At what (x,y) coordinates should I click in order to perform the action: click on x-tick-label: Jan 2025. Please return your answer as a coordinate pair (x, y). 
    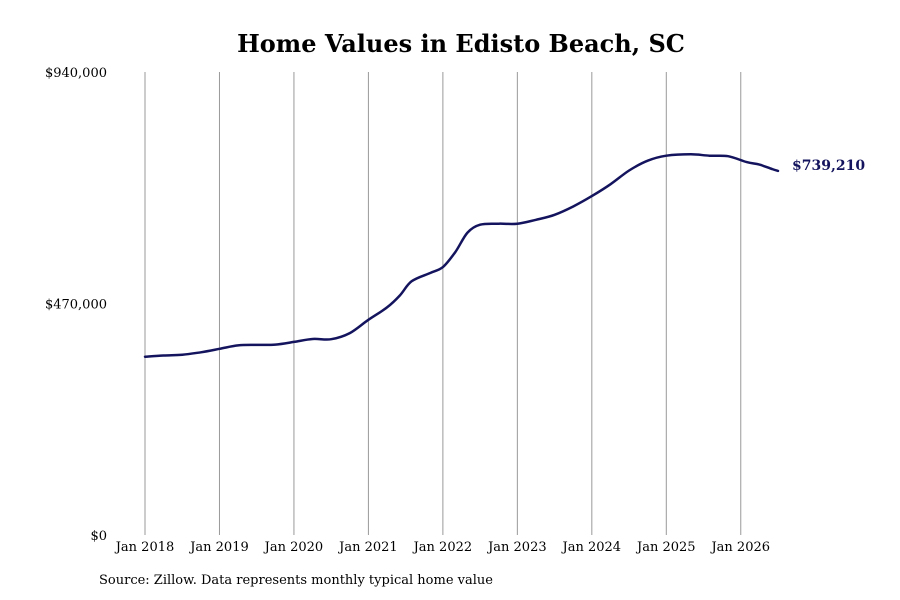
    Looking at the image, I should click on (665, 547).